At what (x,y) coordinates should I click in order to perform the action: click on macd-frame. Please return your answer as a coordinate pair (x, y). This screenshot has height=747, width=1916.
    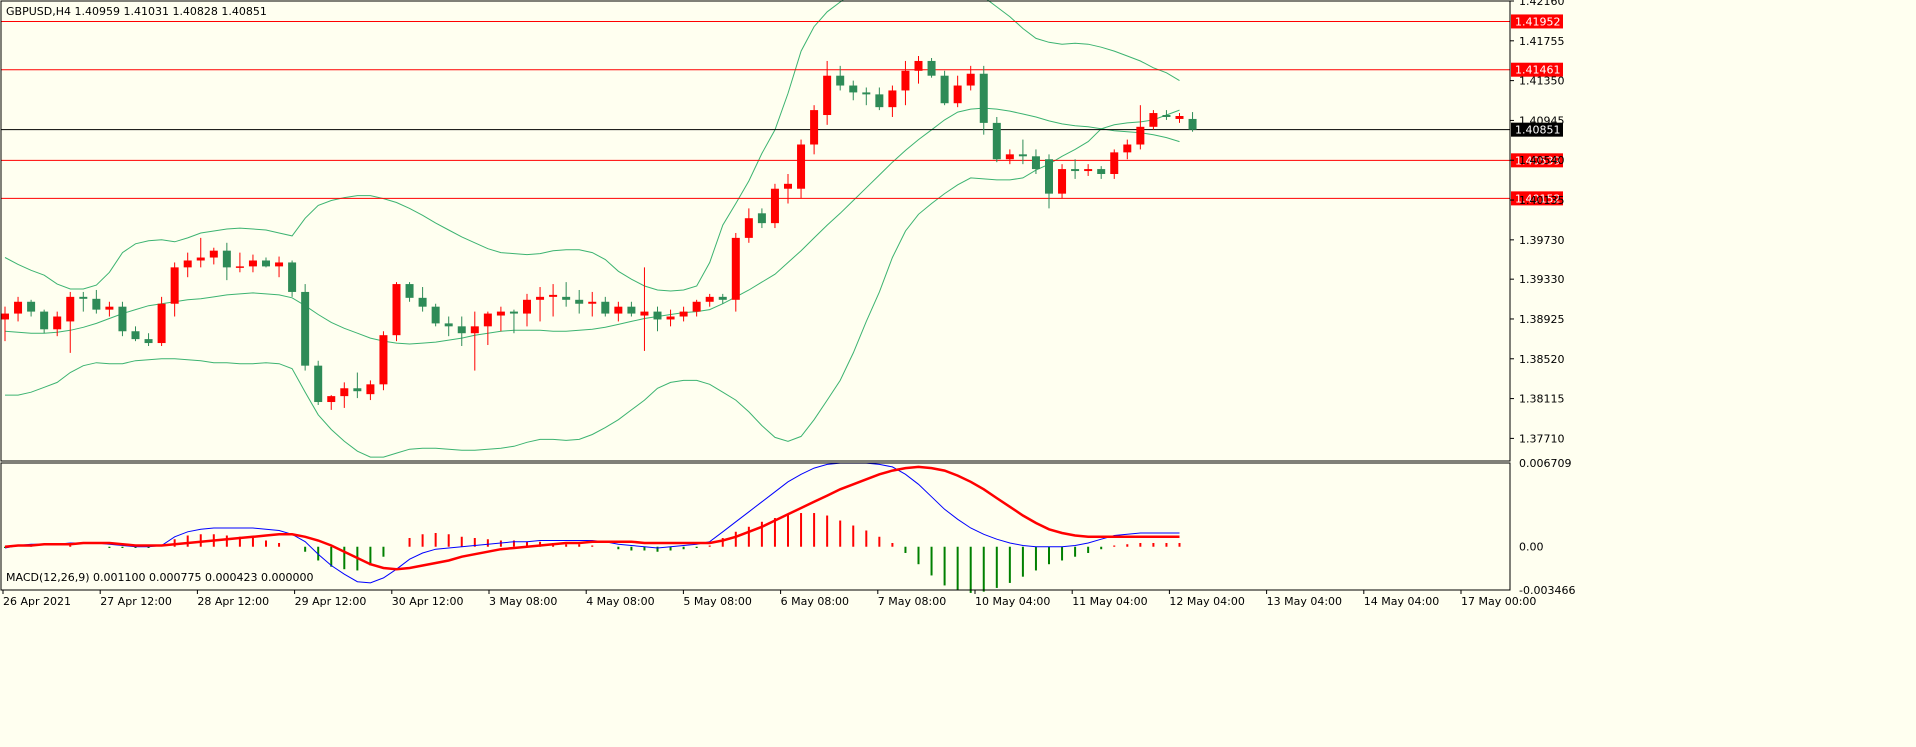
    Looking at the image, I should click on (755, 526).